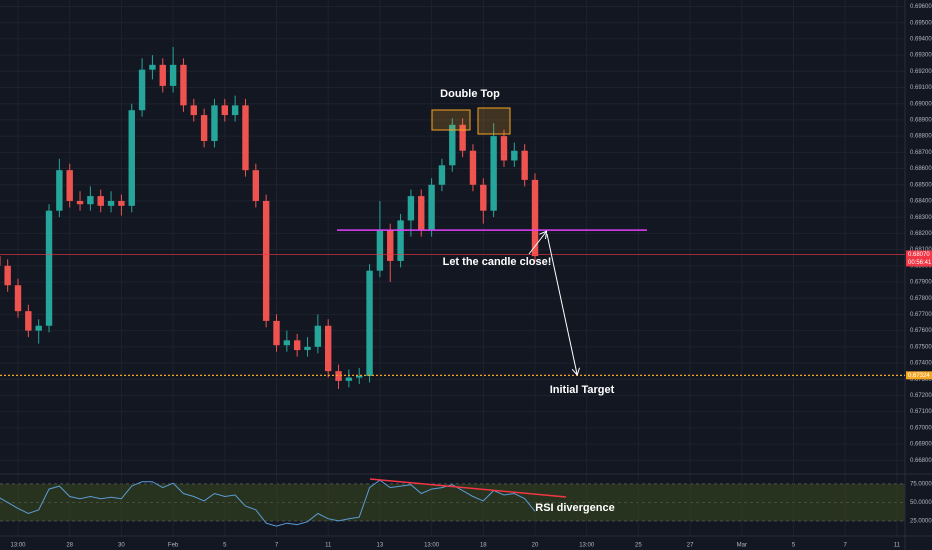 The image size is (932, 550). I want to click on divergence-line, so click(468, 488).